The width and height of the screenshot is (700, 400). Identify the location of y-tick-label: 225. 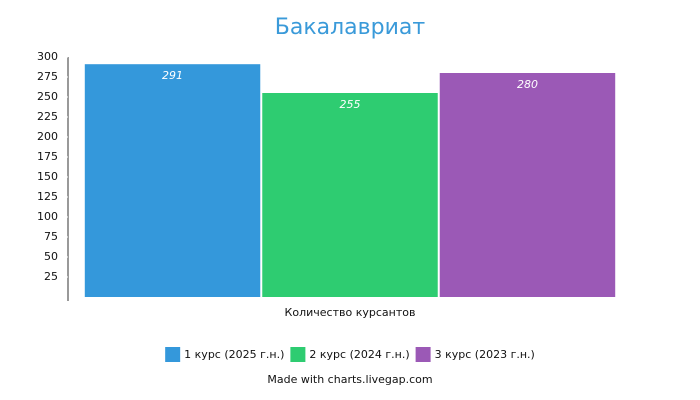
(47, 116).